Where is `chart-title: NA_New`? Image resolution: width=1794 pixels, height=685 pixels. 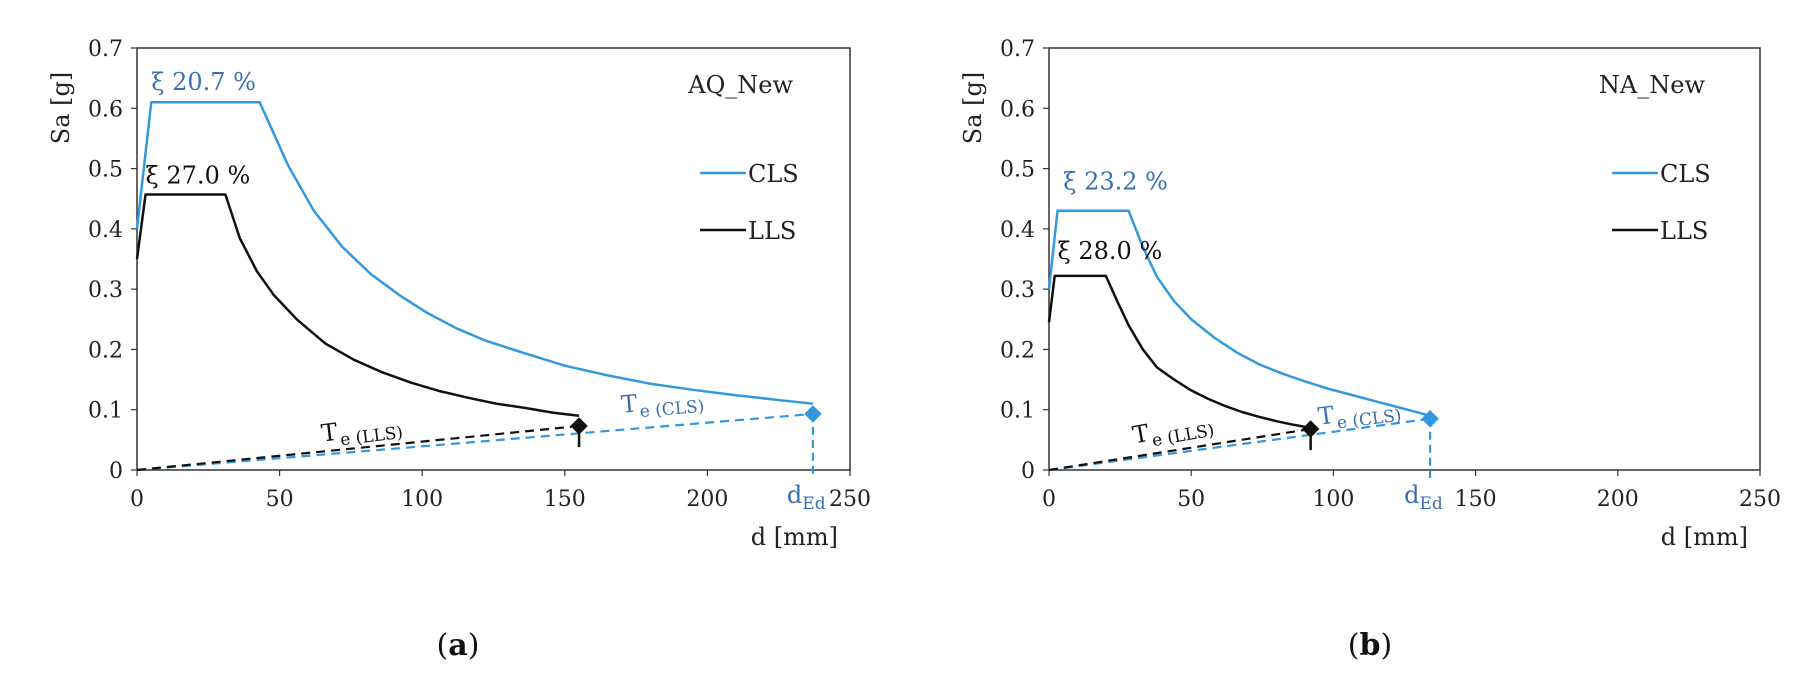
chart-title: NA_New is located at coordinates (1652, 85).